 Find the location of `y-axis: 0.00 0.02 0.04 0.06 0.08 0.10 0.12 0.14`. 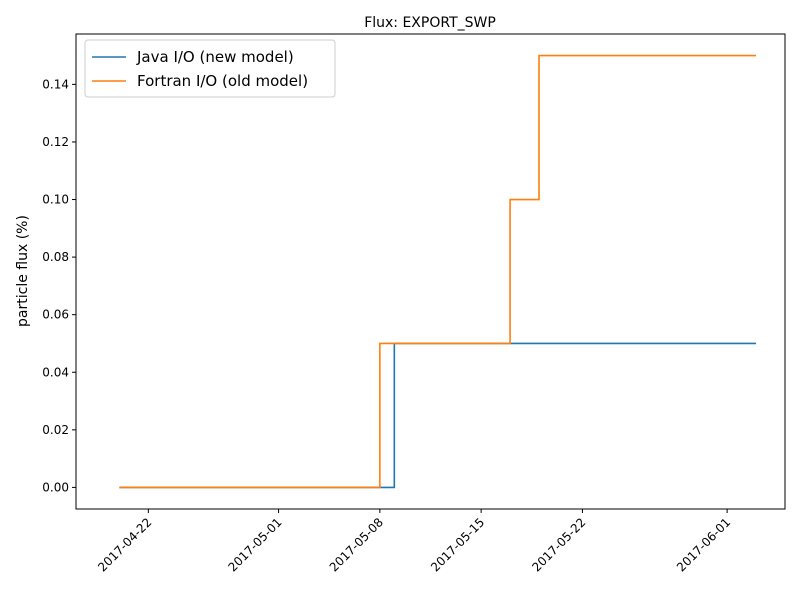

y-axis: 0.00 0.02 0.04 0.06 0.08 0.10 0.12 0.14 is located at coordinates (59, 285).